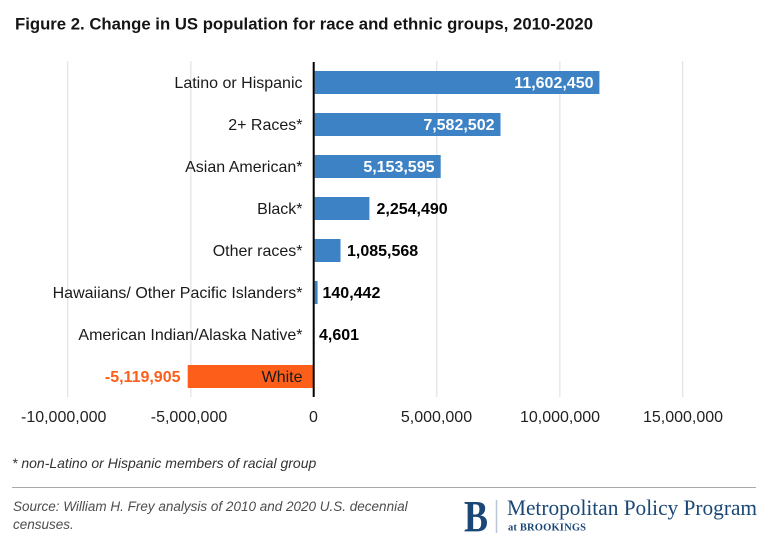 The image size is (768, 547). I want to click on svg-text: 7,582,502, so click(458, 125).